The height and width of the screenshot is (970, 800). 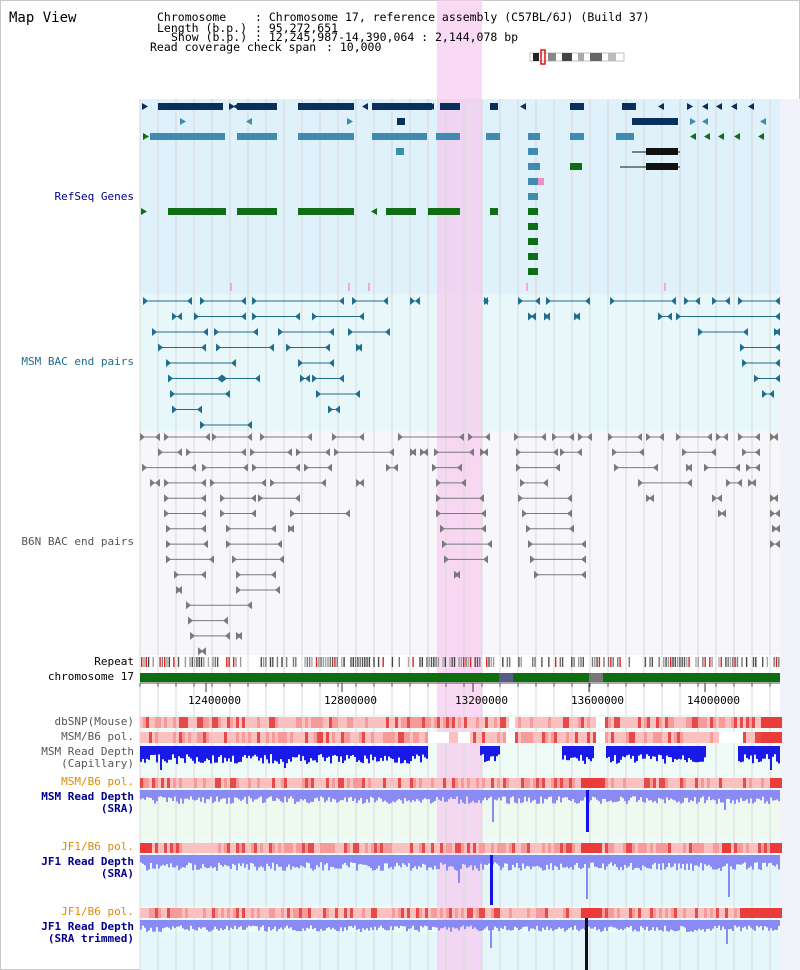 What do you see at coordinates (94, 196) in the screenshot?
I see `label-refseq-genes: RefSeq Genes` at bounding box center [94, 196].